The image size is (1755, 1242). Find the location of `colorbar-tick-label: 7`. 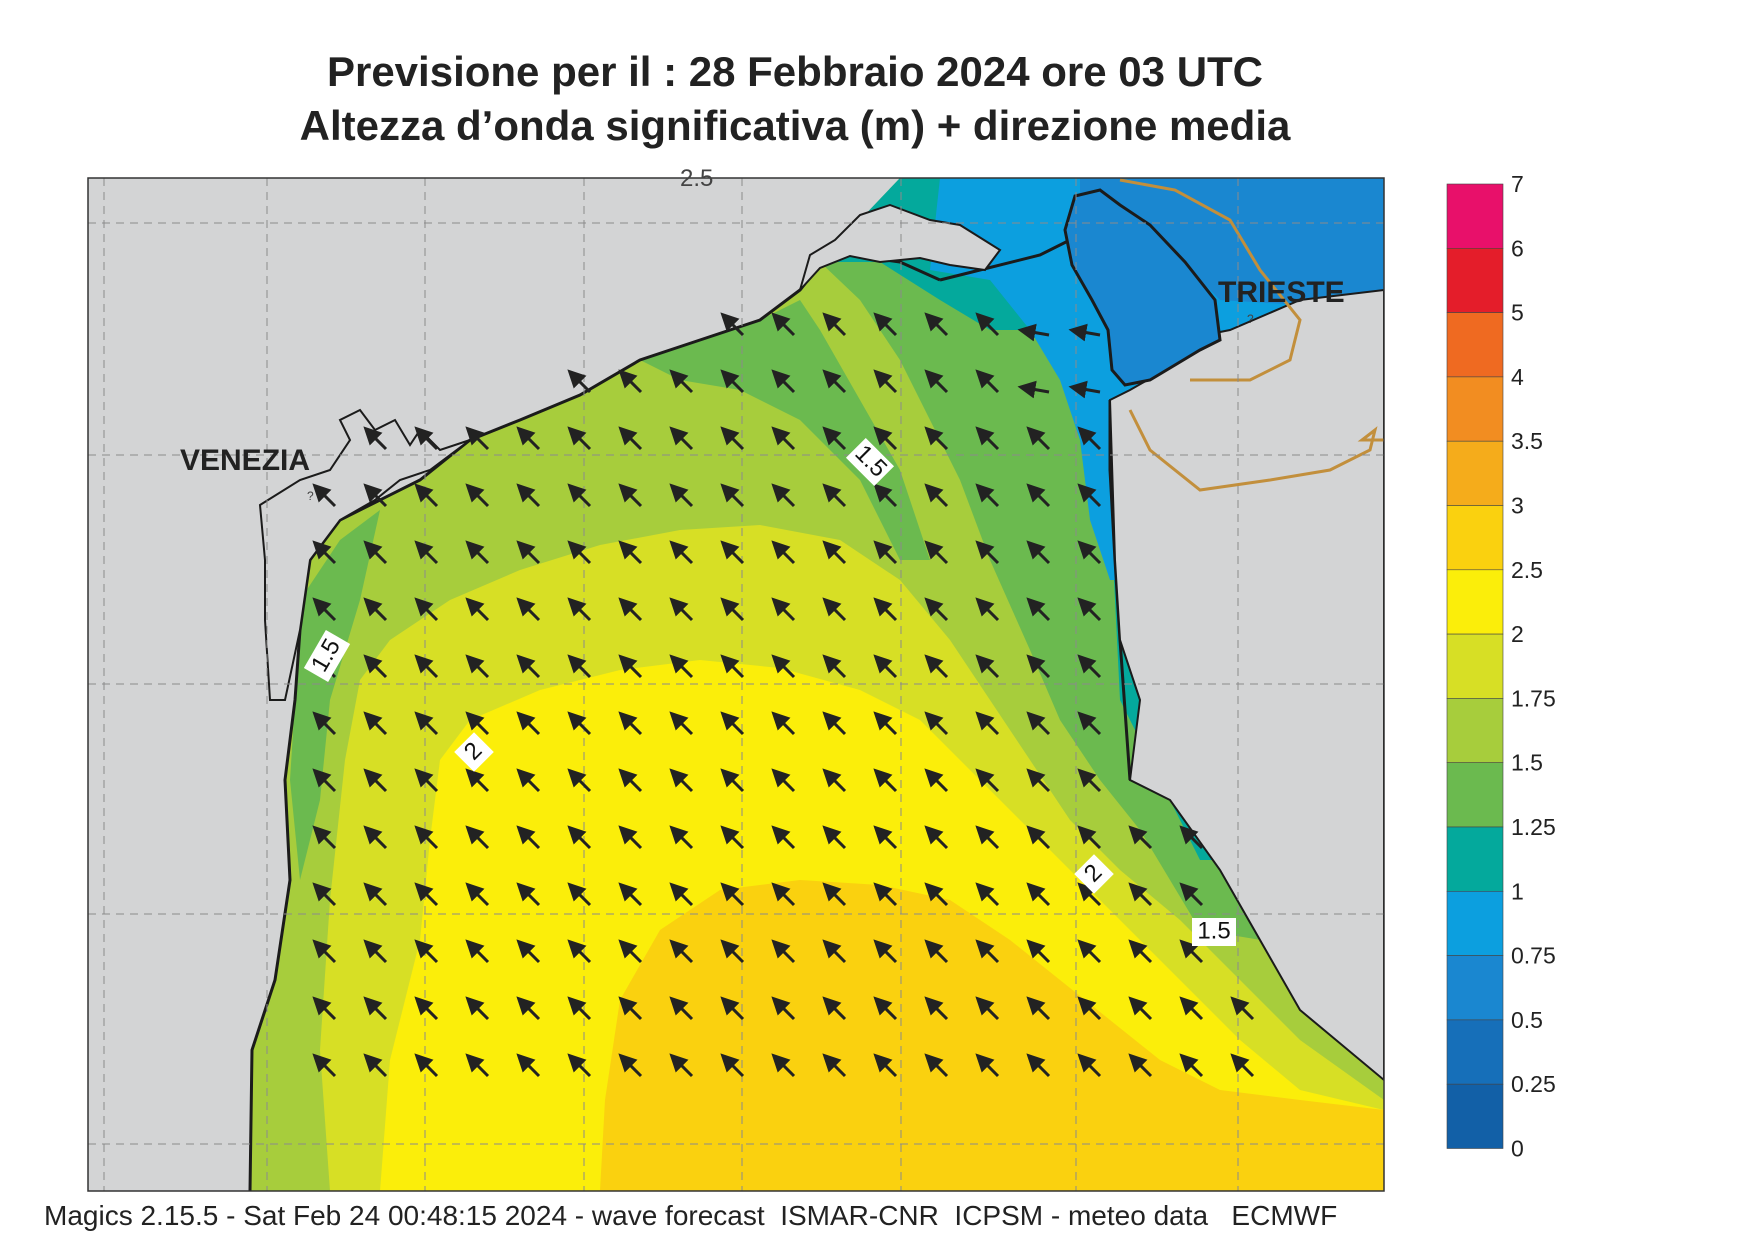

colorbar-tick-label: 7 is located at coordinates (1517, 184).